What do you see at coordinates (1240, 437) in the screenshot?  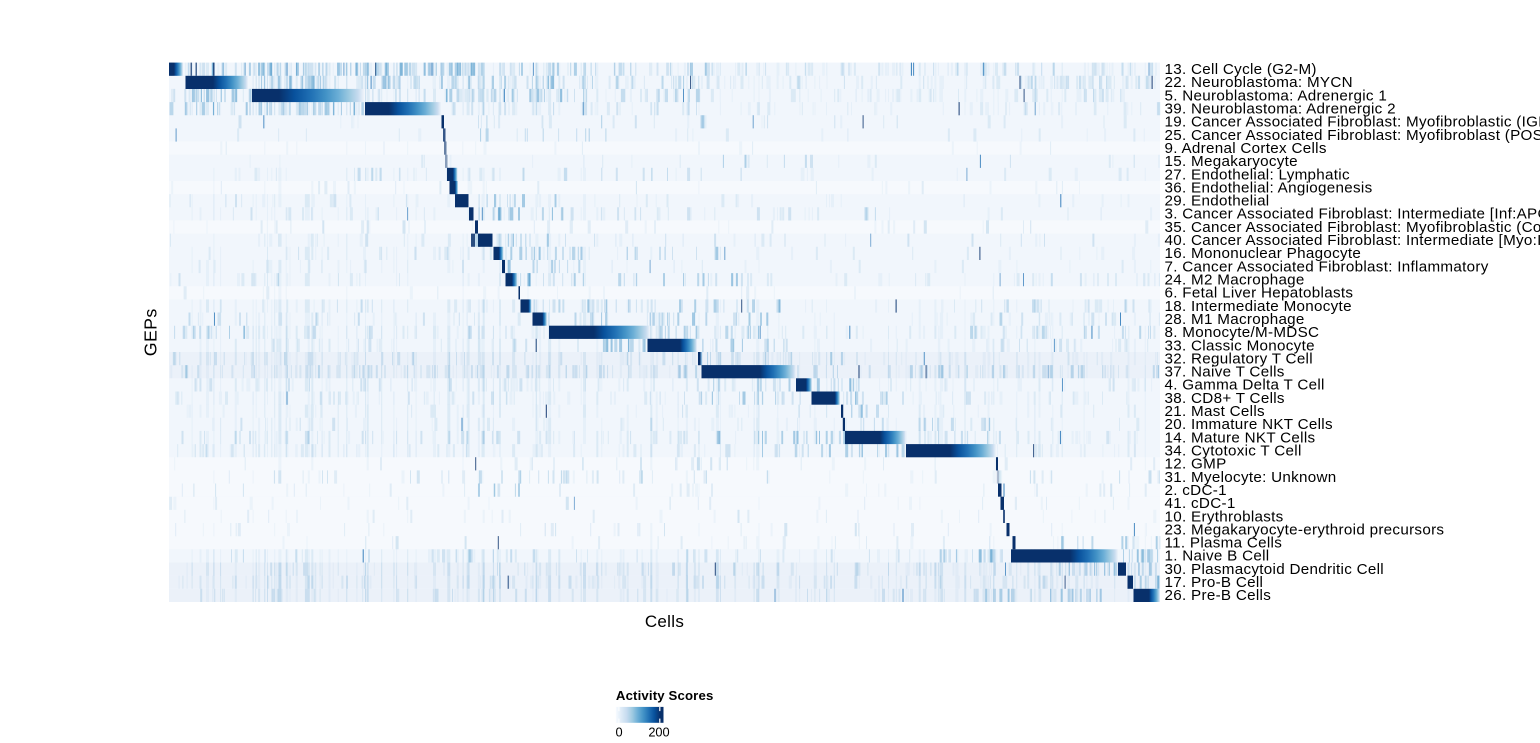 I see `svg-text: 14. Mature NKT Cells` at bounding box center [1240, 437].